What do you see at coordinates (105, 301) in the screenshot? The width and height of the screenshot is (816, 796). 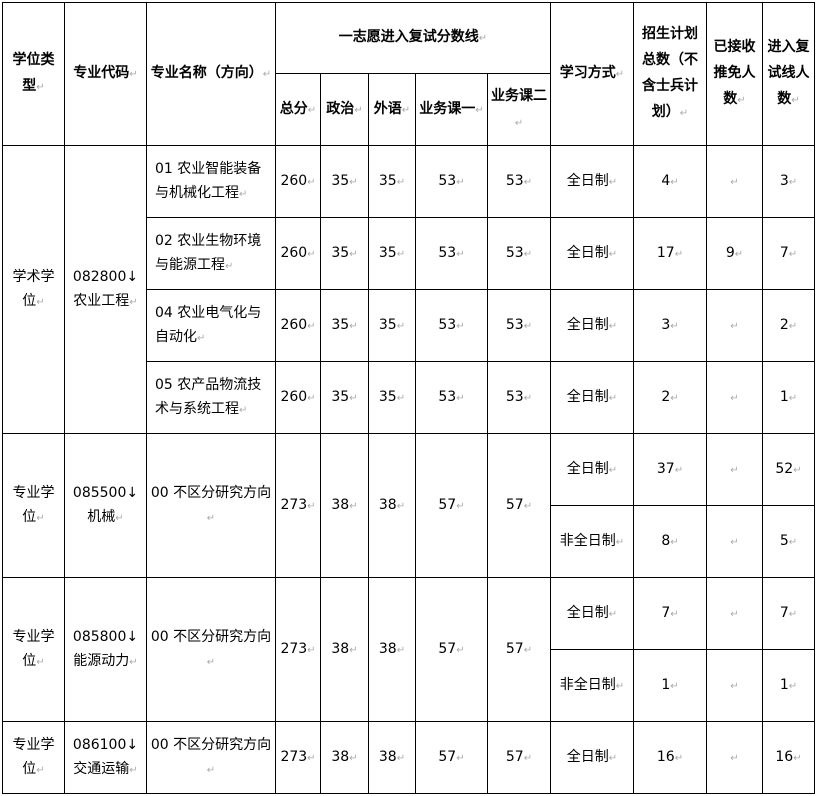 I see `major-code-name: 农业工程` at bounding box center [105, 301].